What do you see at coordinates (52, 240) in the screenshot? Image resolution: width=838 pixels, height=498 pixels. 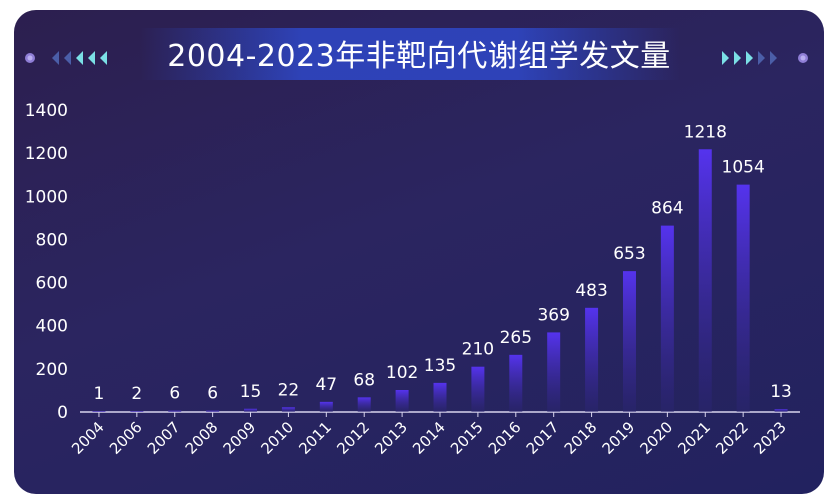 I see `y-tick-label-4: 800` at bounding box center [52, 240].